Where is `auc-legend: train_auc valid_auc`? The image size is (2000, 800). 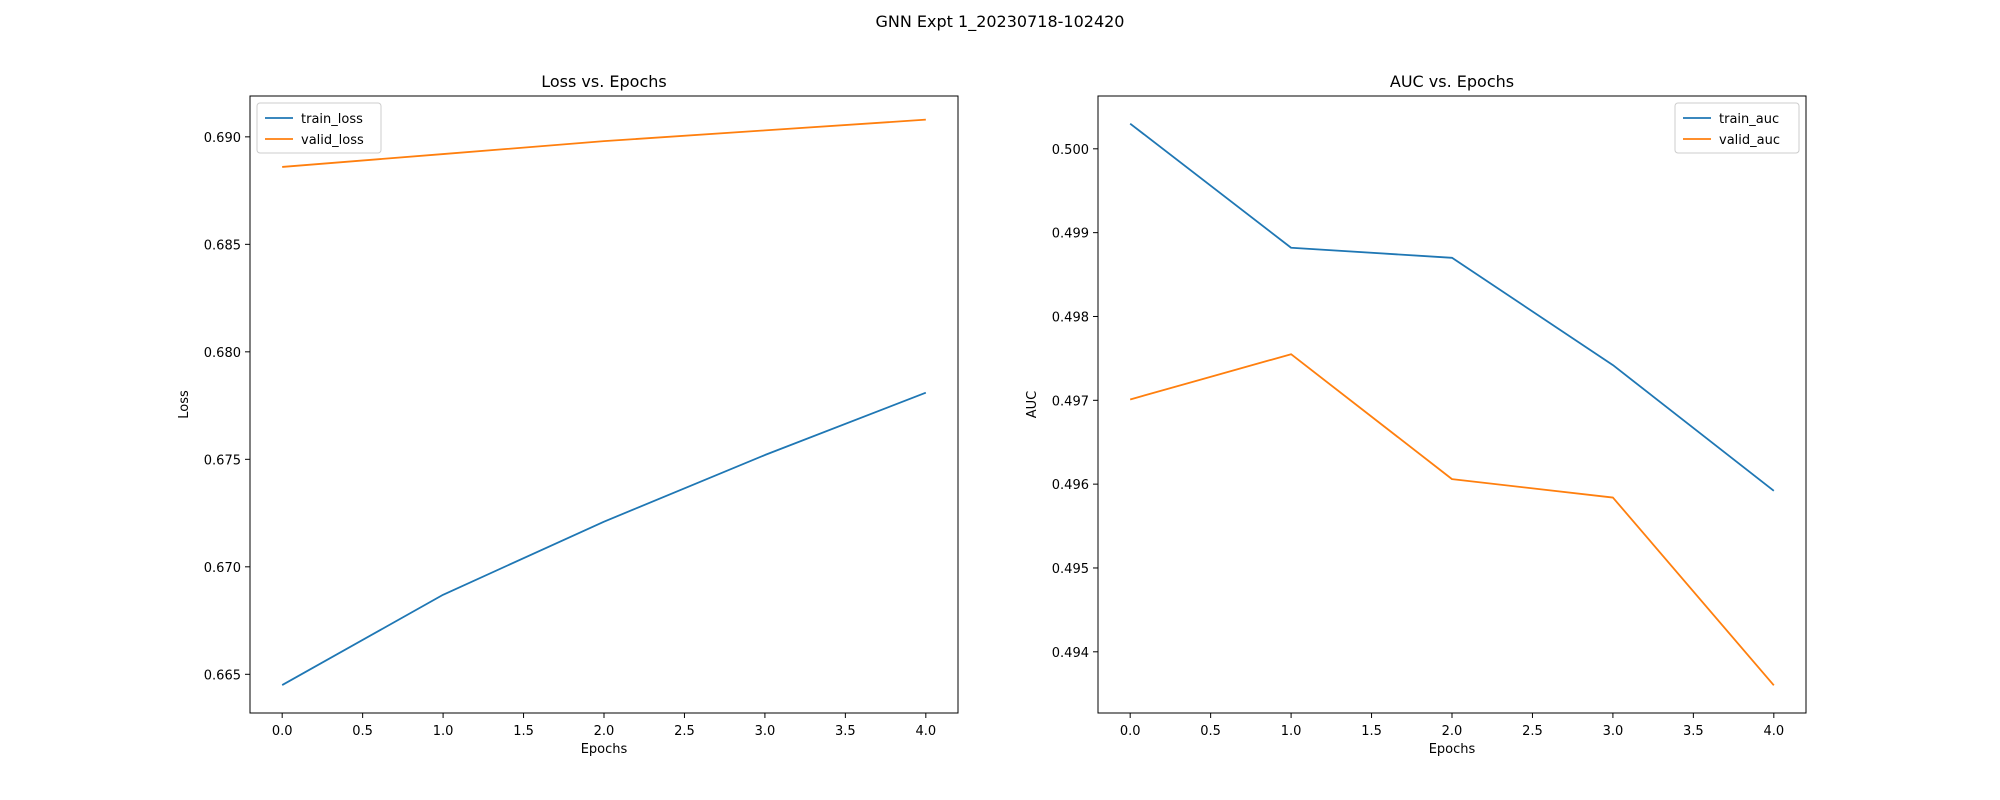 auc-legend: train_auc valid_auc is located at coordinates (1737, 128).